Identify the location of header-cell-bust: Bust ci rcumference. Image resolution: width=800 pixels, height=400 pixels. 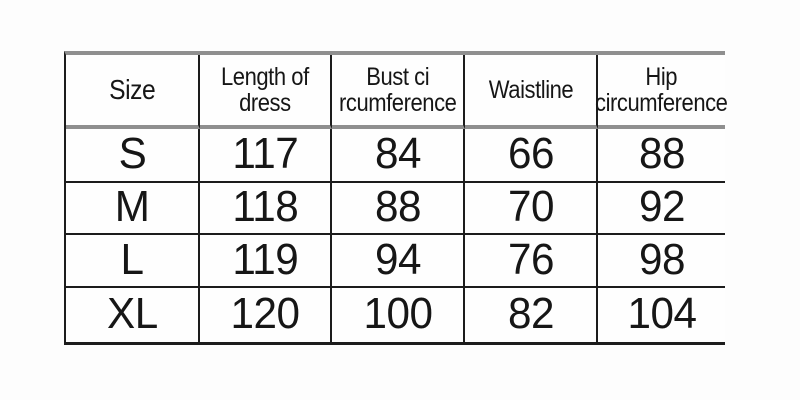
(398, 92).